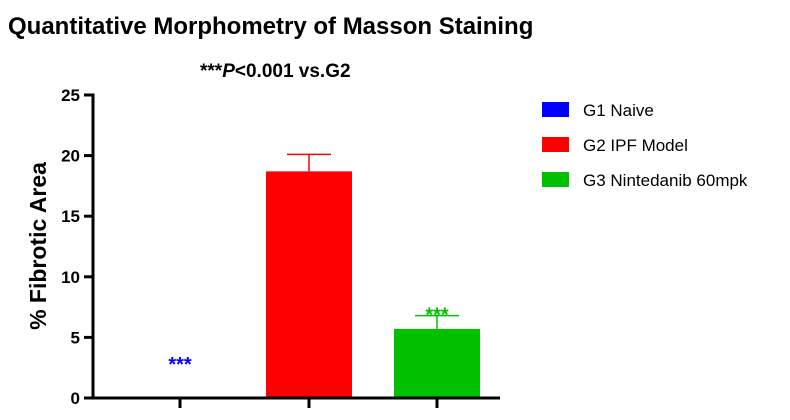 The height and width of the screenshot is (420, 790). What do you see at coordinates (618, 110) in the screenshot?
I see `legend-label-1: G1 Naive` at bounding box center [618, 110].